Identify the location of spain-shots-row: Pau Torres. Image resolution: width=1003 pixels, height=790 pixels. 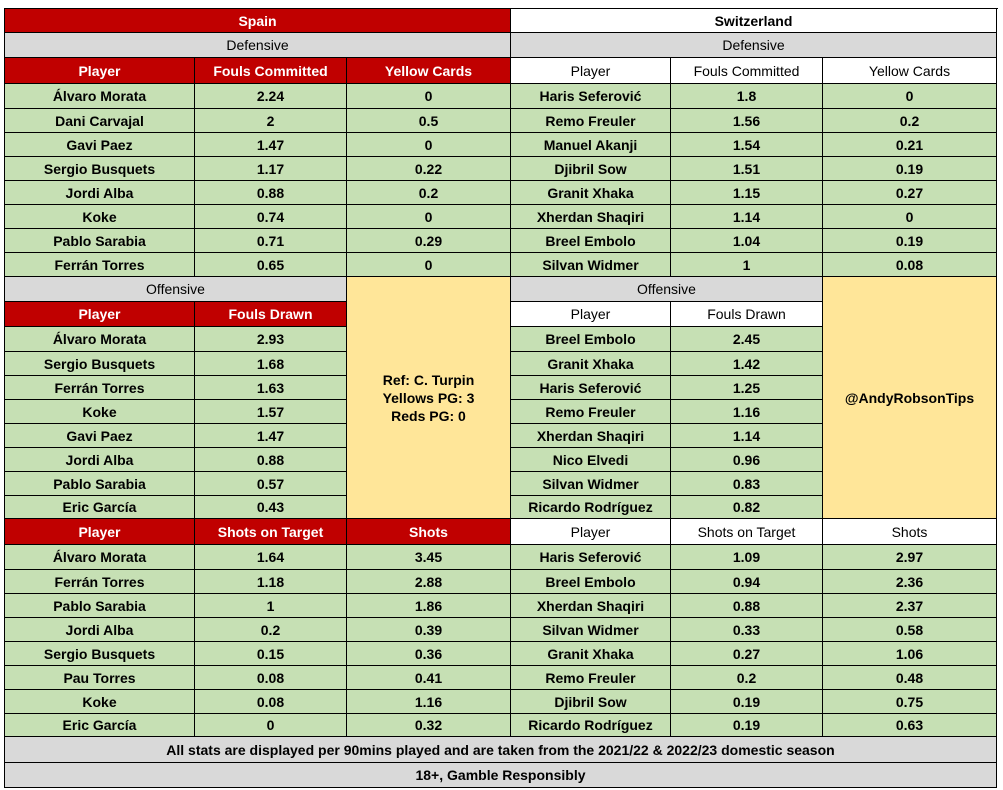
(100, 678).